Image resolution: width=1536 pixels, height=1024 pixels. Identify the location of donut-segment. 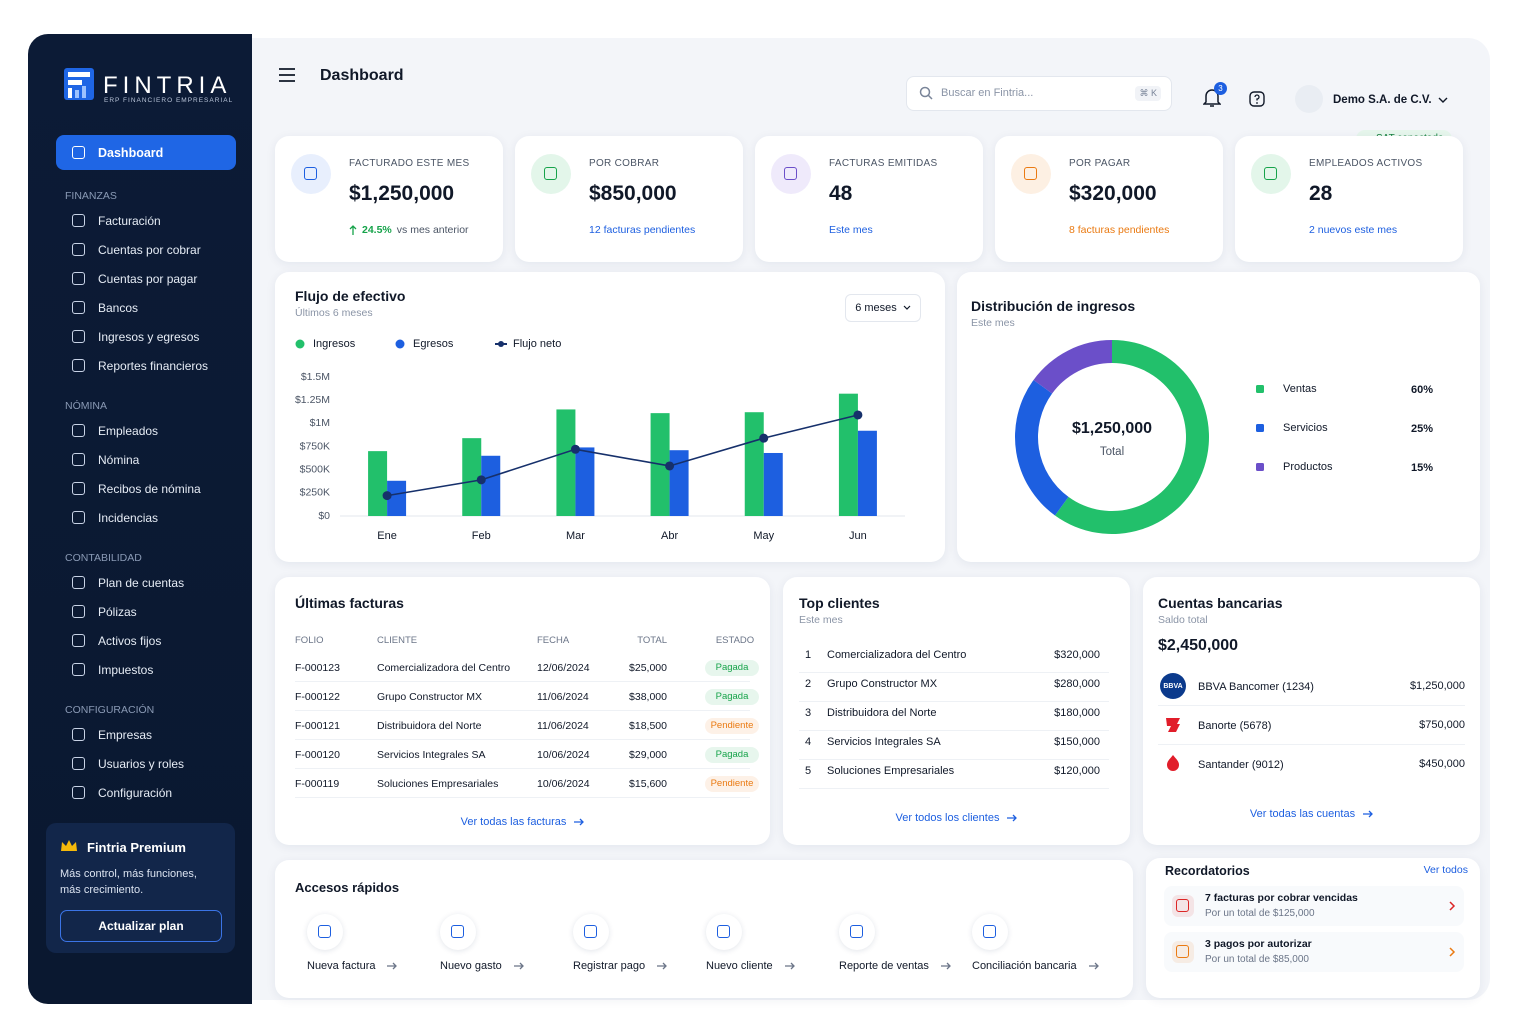
(1131, 437).